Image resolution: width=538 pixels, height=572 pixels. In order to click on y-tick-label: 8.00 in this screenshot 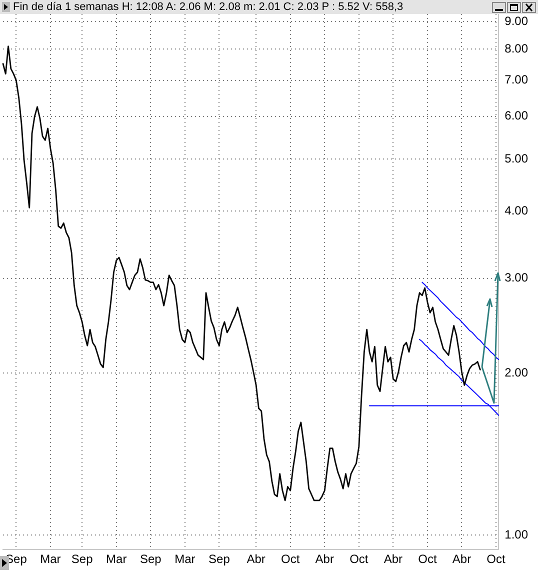, I will do `click(516, 49)`.